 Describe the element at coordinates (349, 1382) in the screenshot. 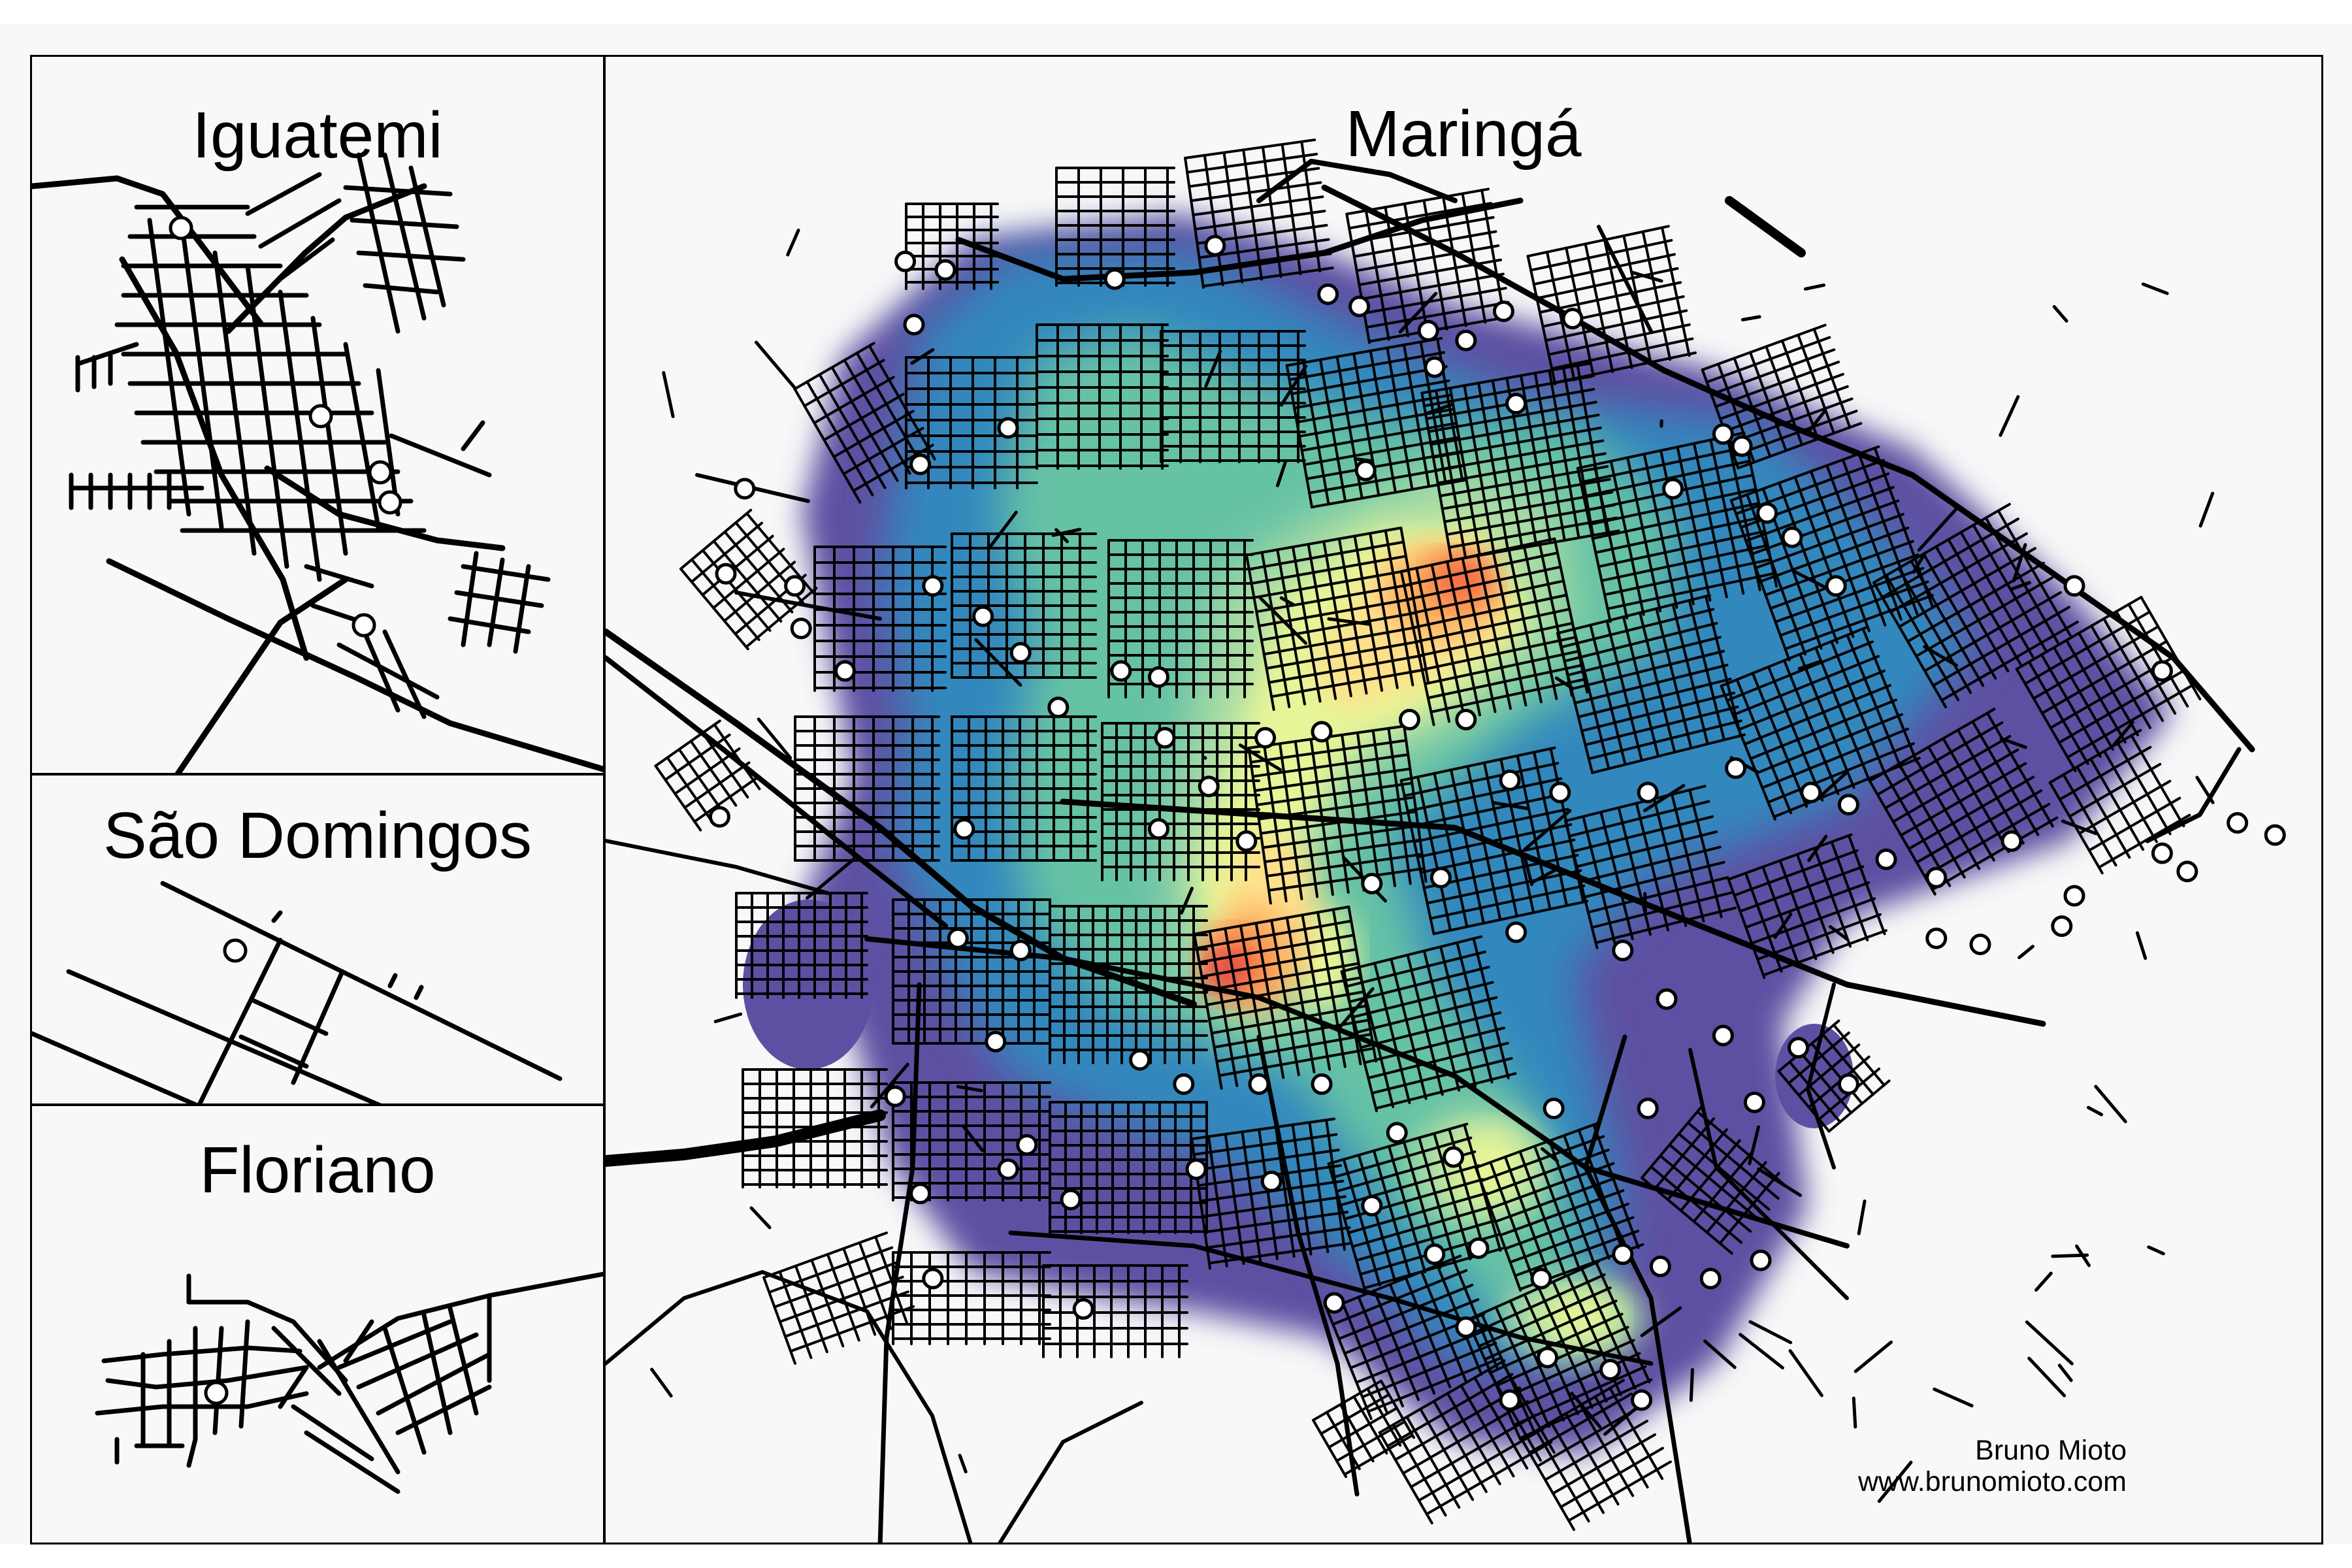

I see `floriano-street-map` at that location.